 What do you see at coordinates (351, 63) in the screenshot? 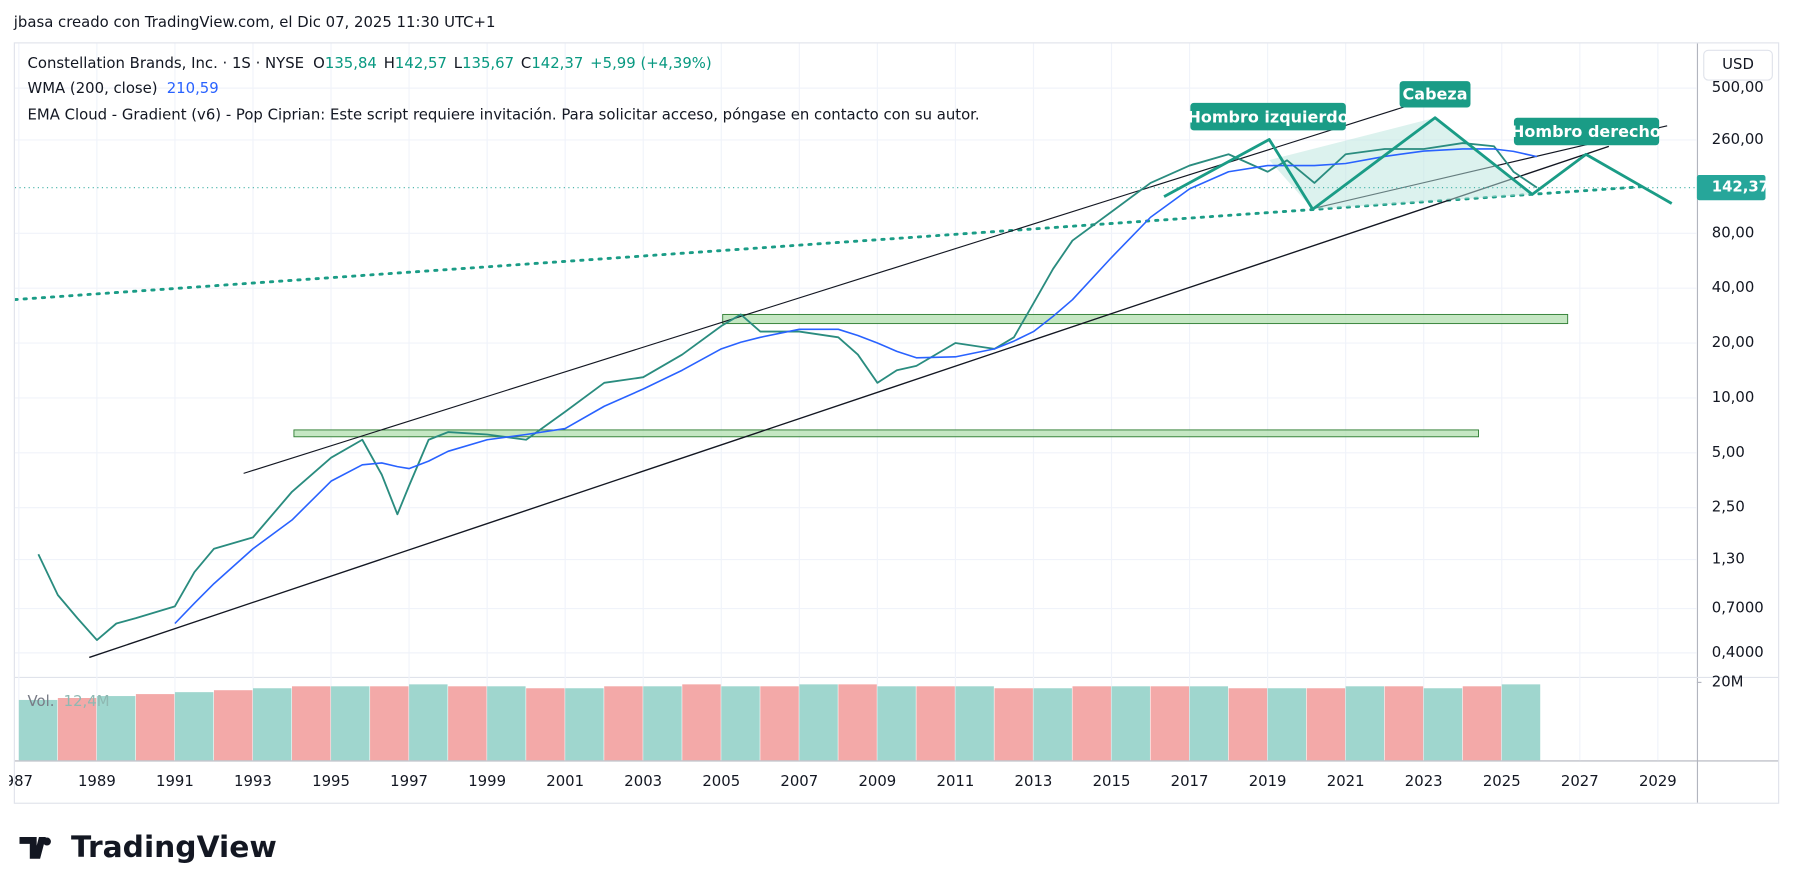
I see `open: 135,84` at bounding box center [351, 63].